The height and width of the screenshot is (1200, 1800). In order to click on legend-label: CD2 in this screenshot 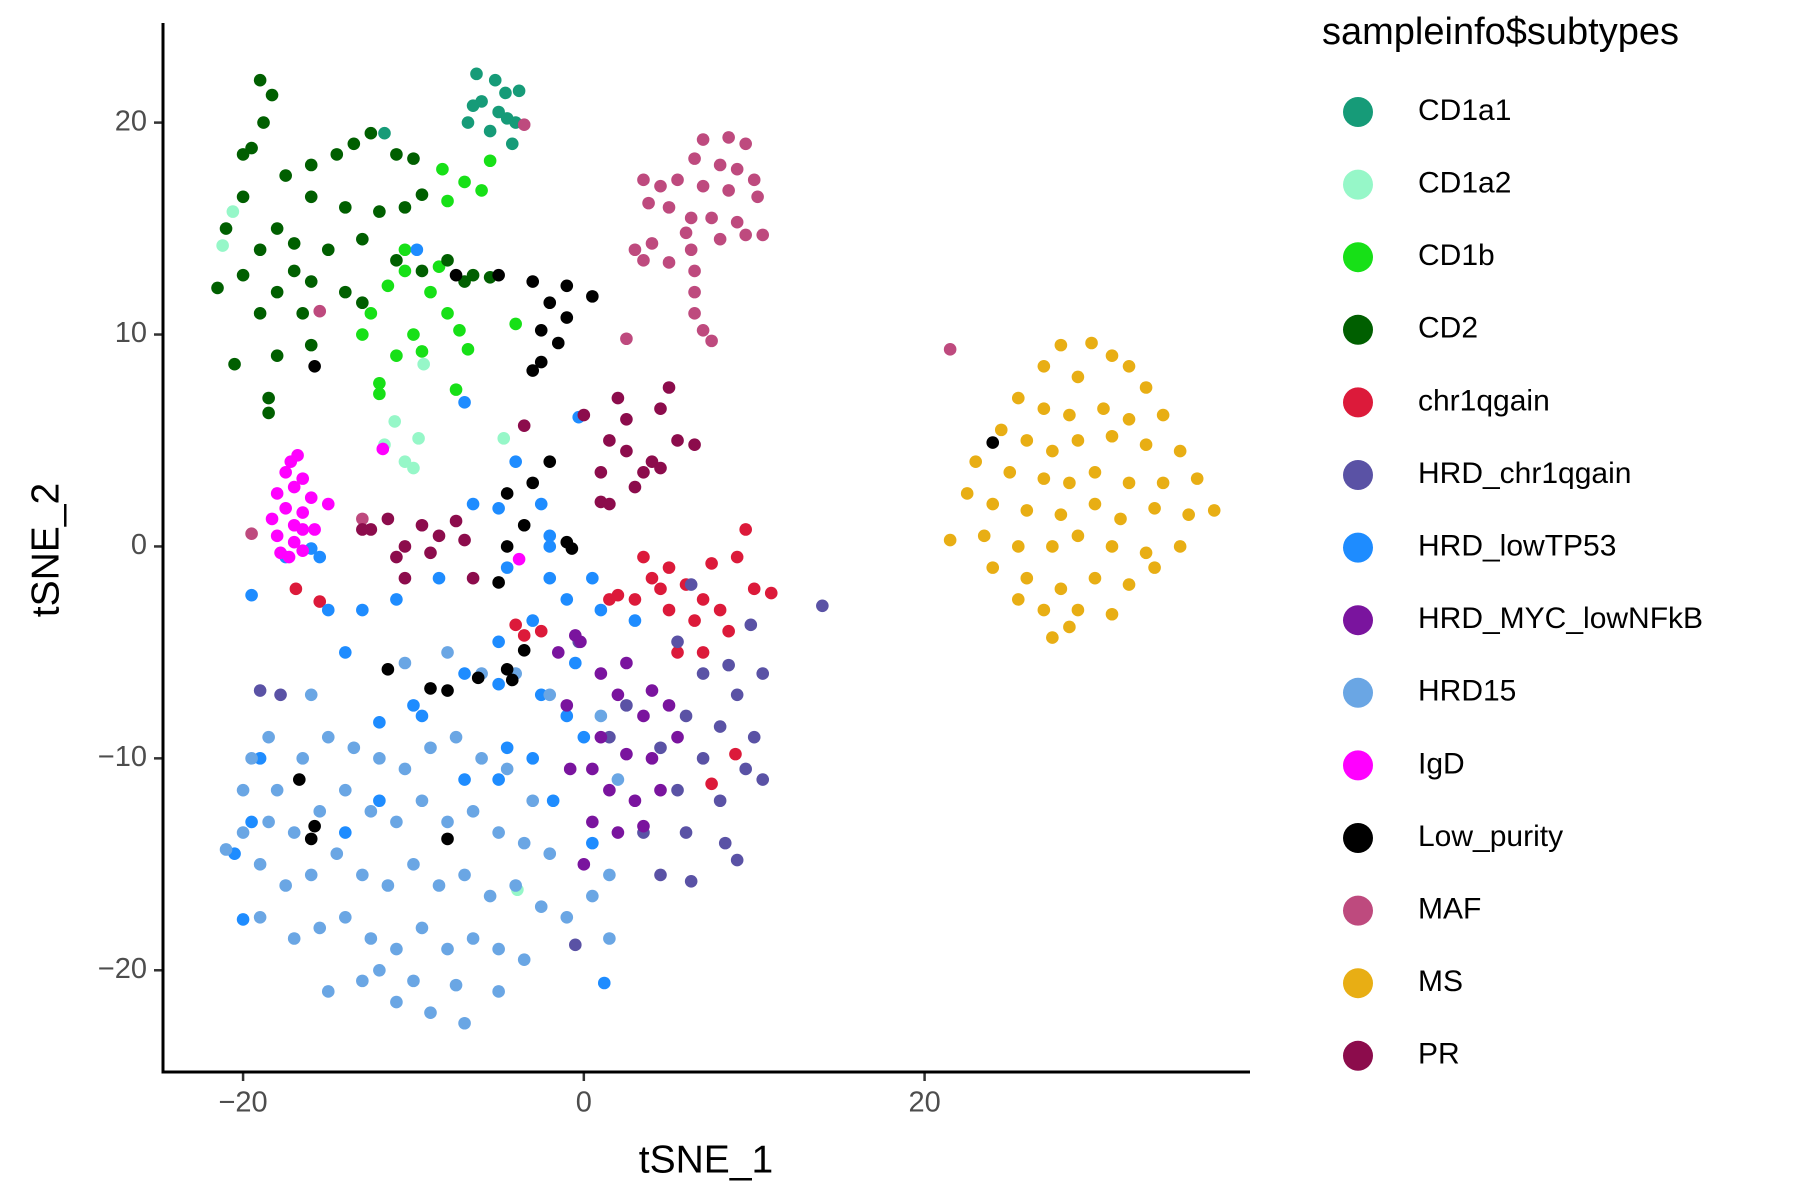, I will do `click(1448, 328)`.